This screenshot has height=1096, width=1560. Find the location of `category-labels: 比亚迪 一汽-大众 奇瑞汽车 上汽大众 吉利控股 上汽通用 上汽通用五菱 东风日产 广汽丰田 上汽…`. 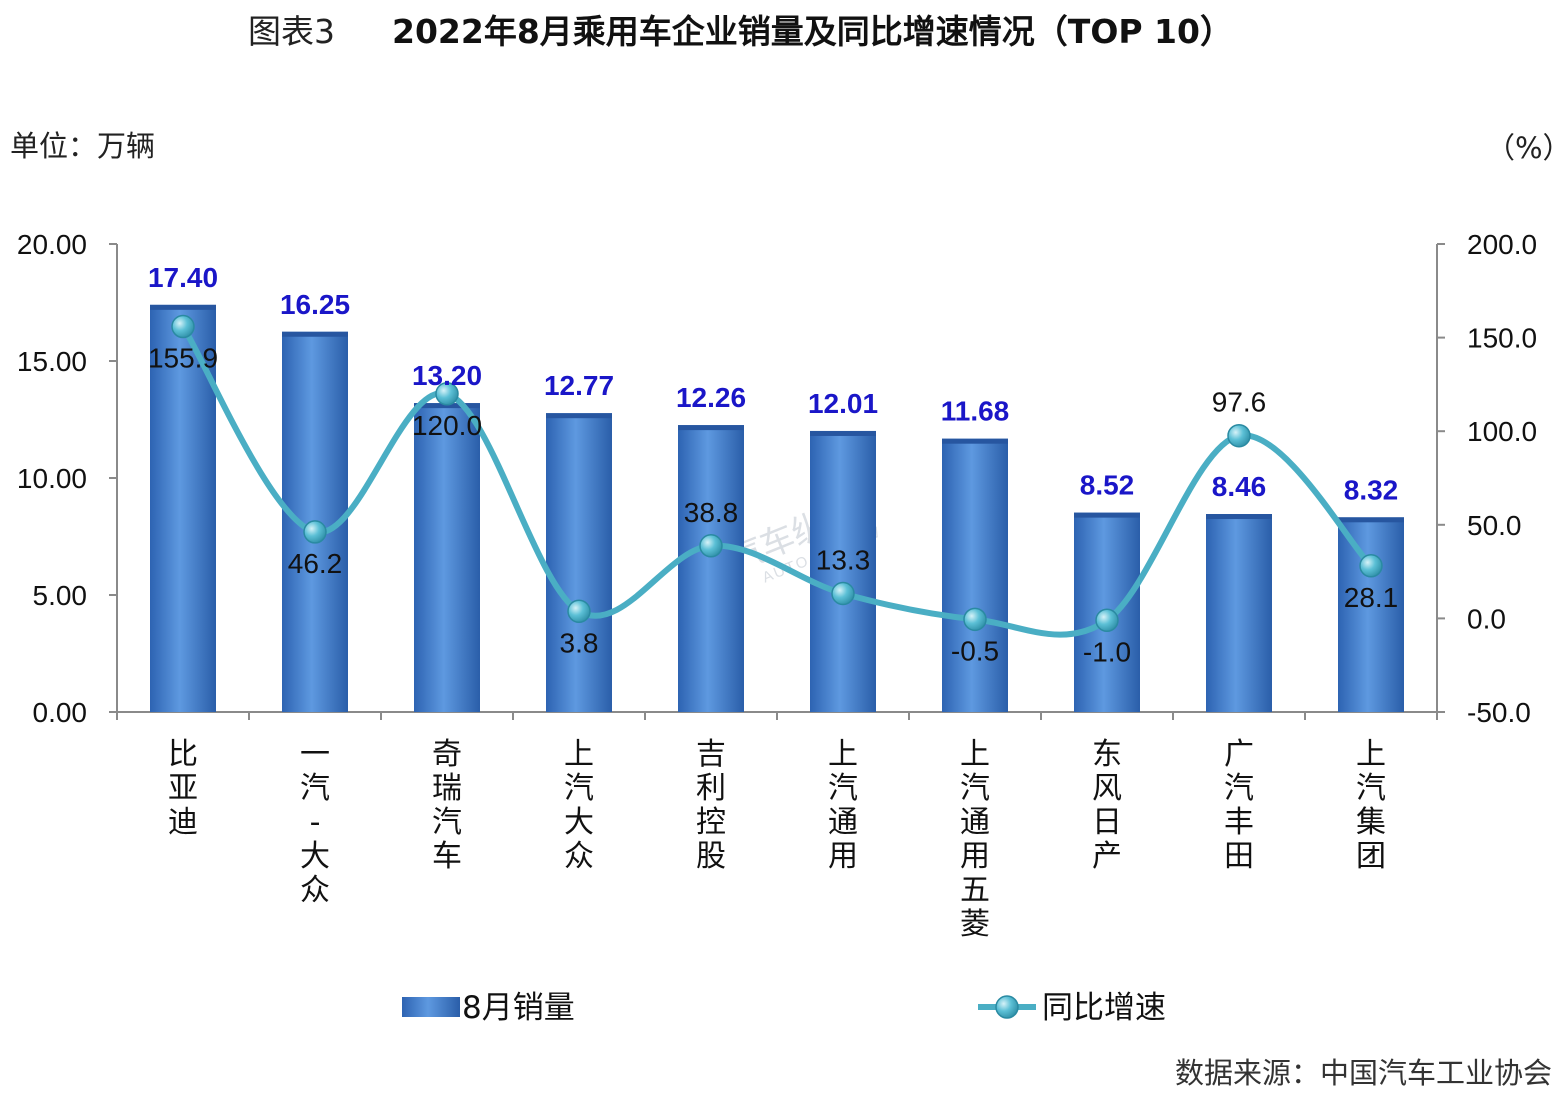

category-labels: 比亚迪 一汽-大众 奇瑞汽车 上汽大众 吉利控股 上汽通用 上汽通用五菱 东风日产 广汽丰田 上汽… is located at coordinates (777, 839).